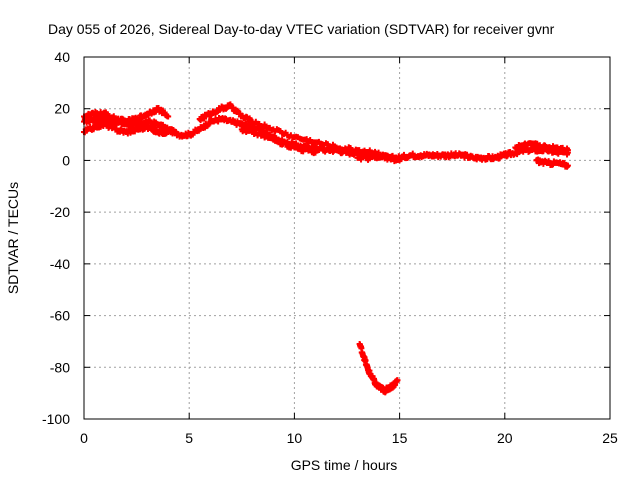 The height and width of the screenshot is (480, 640). Describe the element at coordinates (84, 438) in the screenshot. I see `x-tick-label: 0` at that location.